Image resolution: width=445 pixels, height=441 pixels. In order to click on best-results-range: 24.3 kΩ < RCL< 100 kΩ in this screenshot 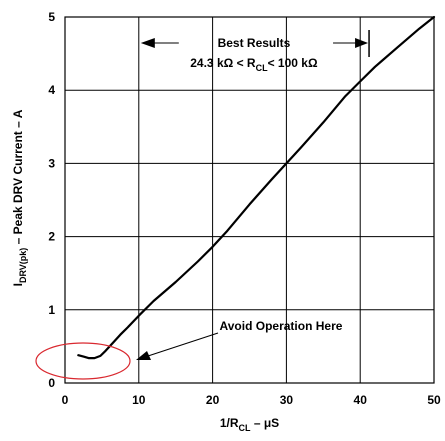, I will do `click(254, 64)`.